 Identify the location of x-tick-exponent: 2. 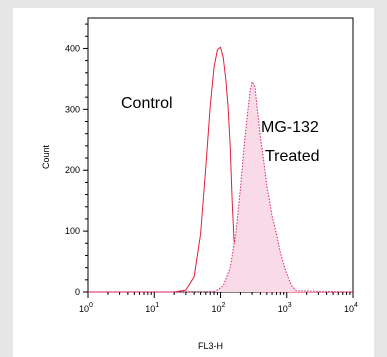
(224, 305).